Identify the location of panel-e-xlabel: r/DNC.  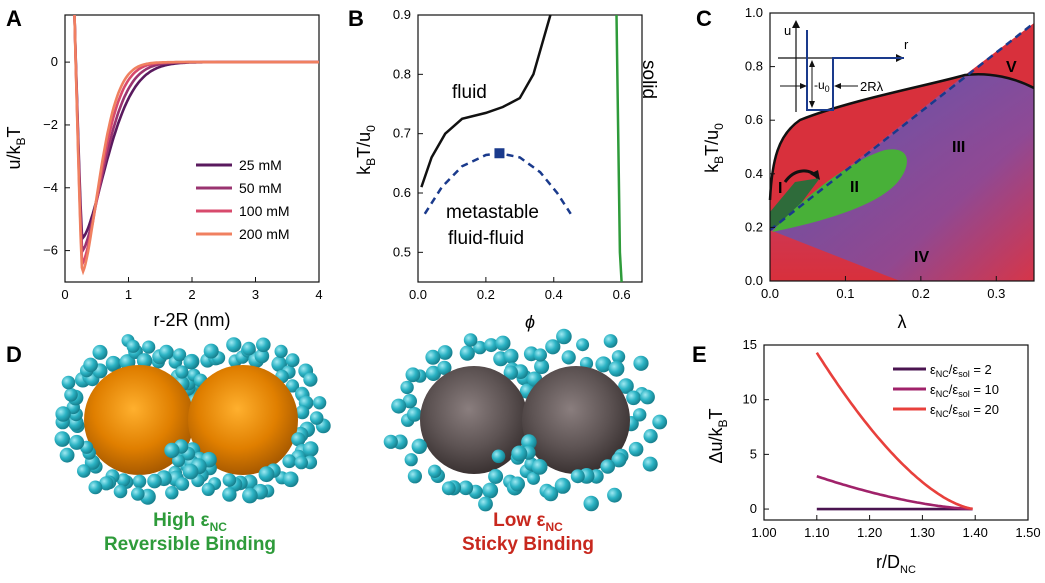
(896, 564).